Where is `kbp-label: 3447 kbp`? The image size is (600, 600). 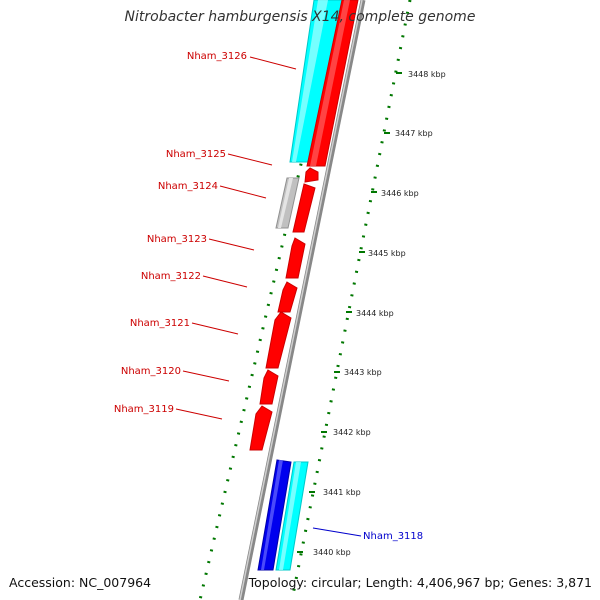
kbp-label: 3447 kbp is located at coordinates (414, 133).